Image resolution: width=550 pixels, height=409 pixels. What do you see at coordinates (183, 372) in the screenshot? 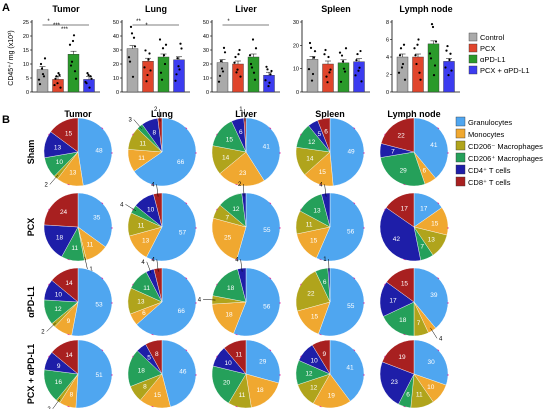
I see `pie-slice-label: 46` at bounding box center [183, 372].